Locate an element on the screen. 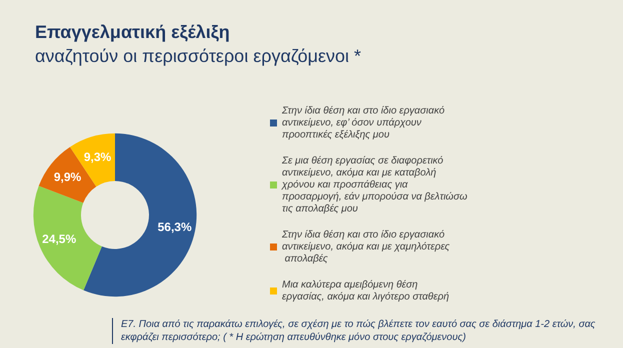  text: E7. Ποια από τις παρακάτω επιλογές, σε σχέση με το πώς βλέπετε τον εαυτό σας σε διάστημα 1-2 ετών, σας εκφράζει περισσότερο; ( * Η ερώτηση απευθύνθηκε μόνο στους εργαζόμενους) is located at coordinates (366, 331).